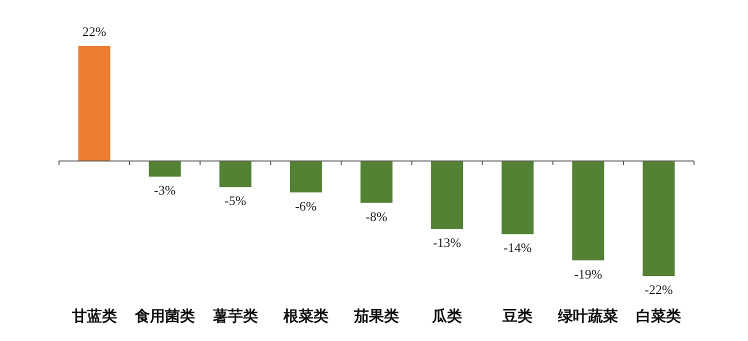  Describe the element at coordinates (588, 274) in the screenshot. I see `data-label: -19%` at that location.